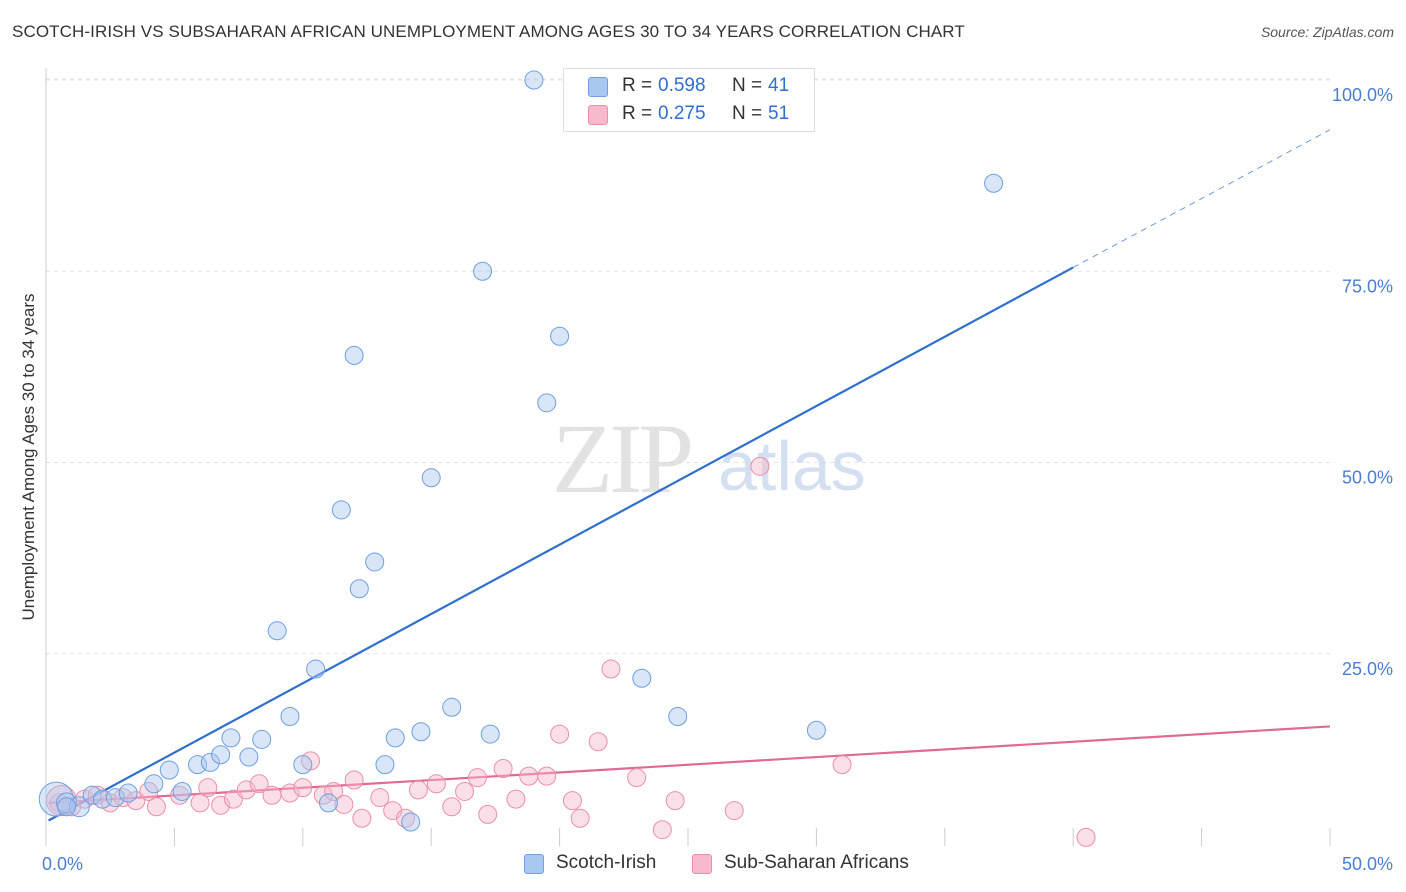 The width and height of the screenshot is (1406, 892). What do you see at coordinates (62, 864) in the screenshot?
I see `x-tick-label: 0.0%` at bounding box center [62, 864].